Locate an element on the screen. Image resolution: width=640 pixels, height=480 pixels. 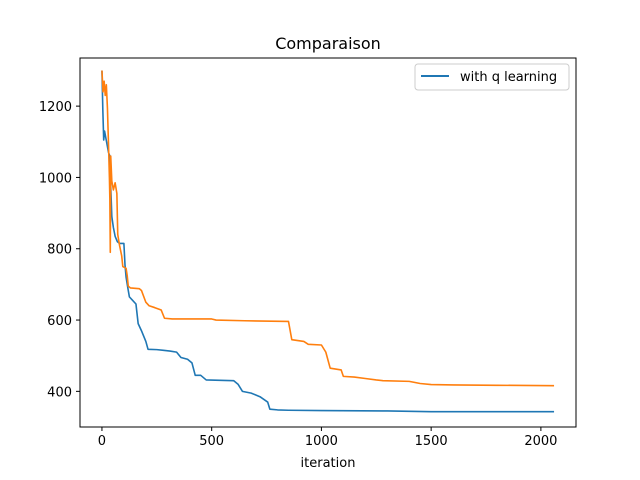
y-tick-label: 600 is located at coordinates (59, 321).